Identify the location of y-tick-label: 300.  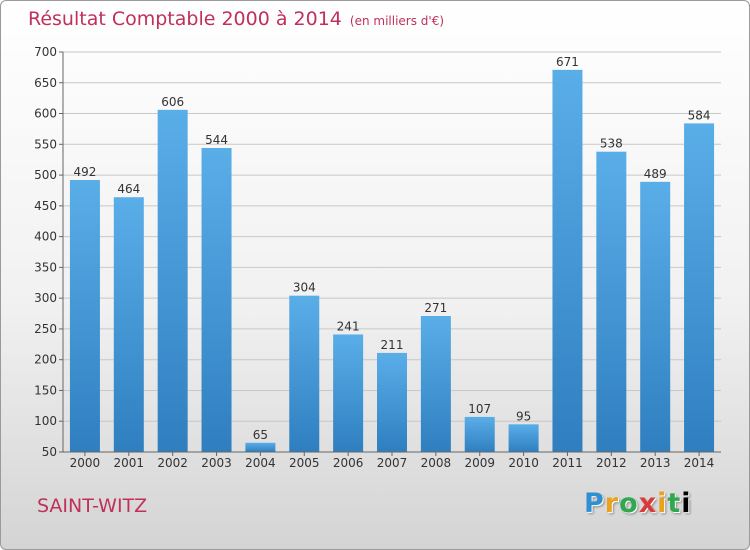
(45, 298).